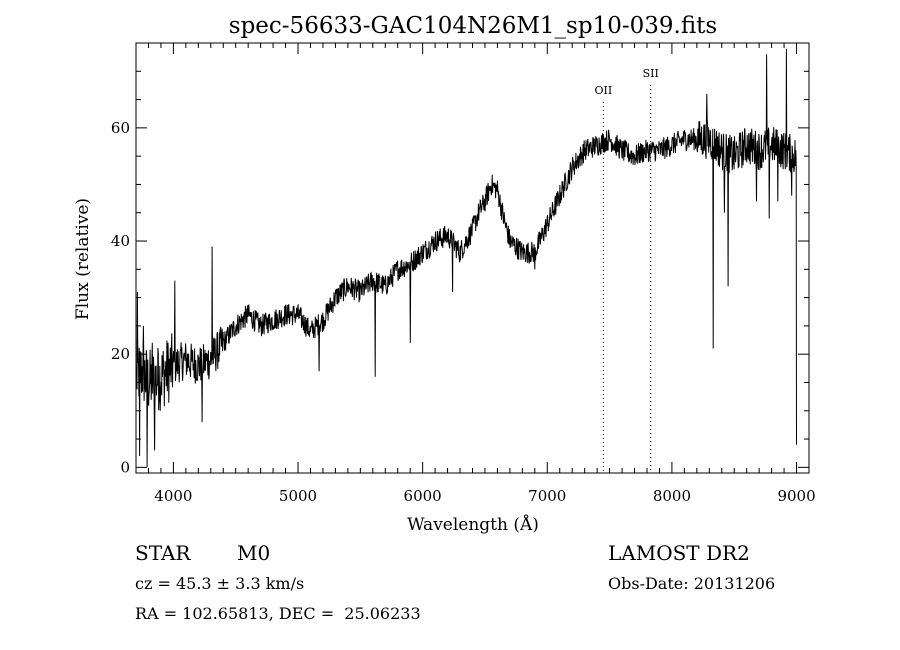 The width and height of the screenshot is (900, 650). What do you see at coordinates (604, 90) in the screenshot?
I see `emission-line-label: OII` at bounding box center [604, 90].